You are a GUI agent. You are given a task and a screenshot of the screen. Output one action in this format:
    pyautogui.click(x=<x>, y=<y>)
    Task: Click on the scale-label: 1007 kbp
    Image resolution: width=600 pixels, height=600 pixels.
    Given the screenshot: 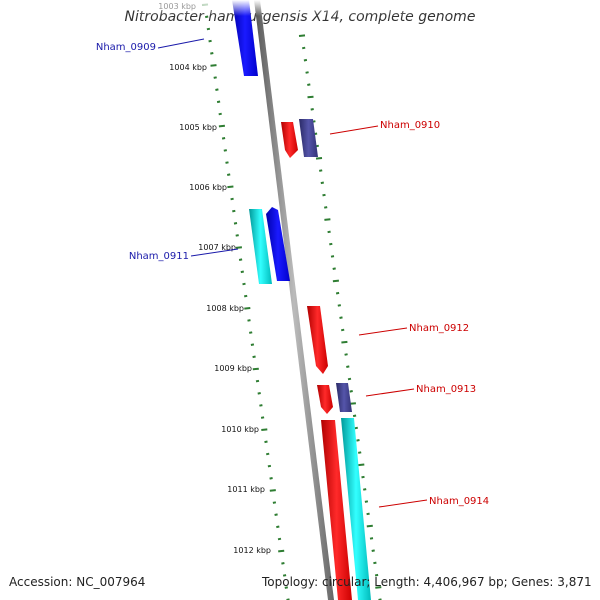 What is the action you would take?
    pyautogui.click(x=217, y=247)
    